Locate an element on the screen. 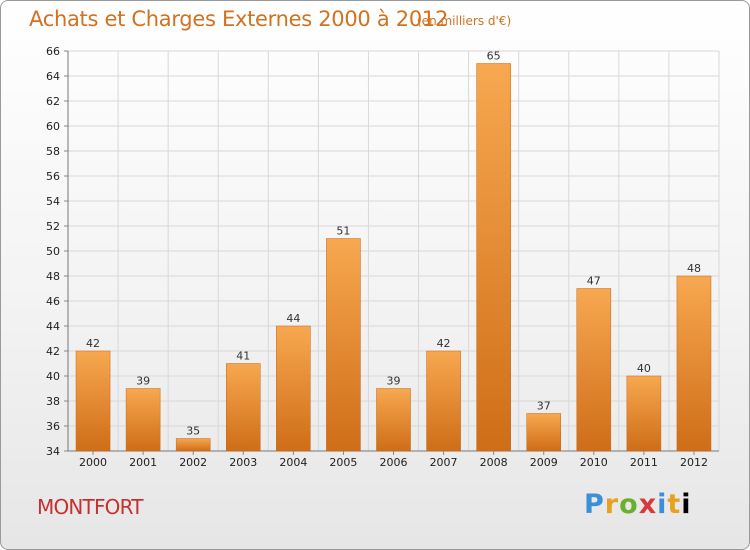  y-tick-label: 64 is located at coordinates (53, 76).